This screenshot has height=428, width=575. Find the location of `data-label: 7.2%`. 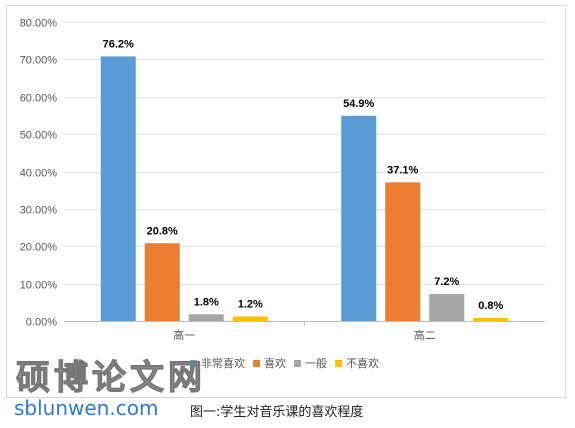

data-label: 7.2% is located at coordinates (446, 282).